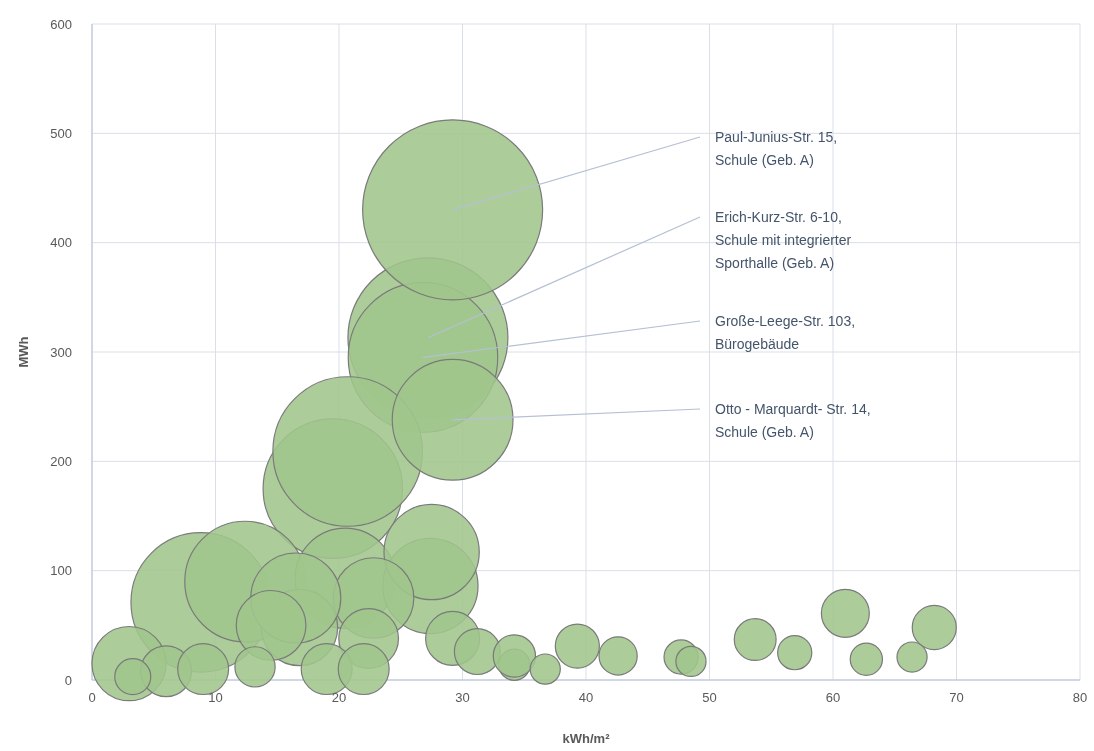  What do you see at coordinates (339, 697) in the screenshot?
I see `x-tick-label: 20` at bounding box center [339, 697].